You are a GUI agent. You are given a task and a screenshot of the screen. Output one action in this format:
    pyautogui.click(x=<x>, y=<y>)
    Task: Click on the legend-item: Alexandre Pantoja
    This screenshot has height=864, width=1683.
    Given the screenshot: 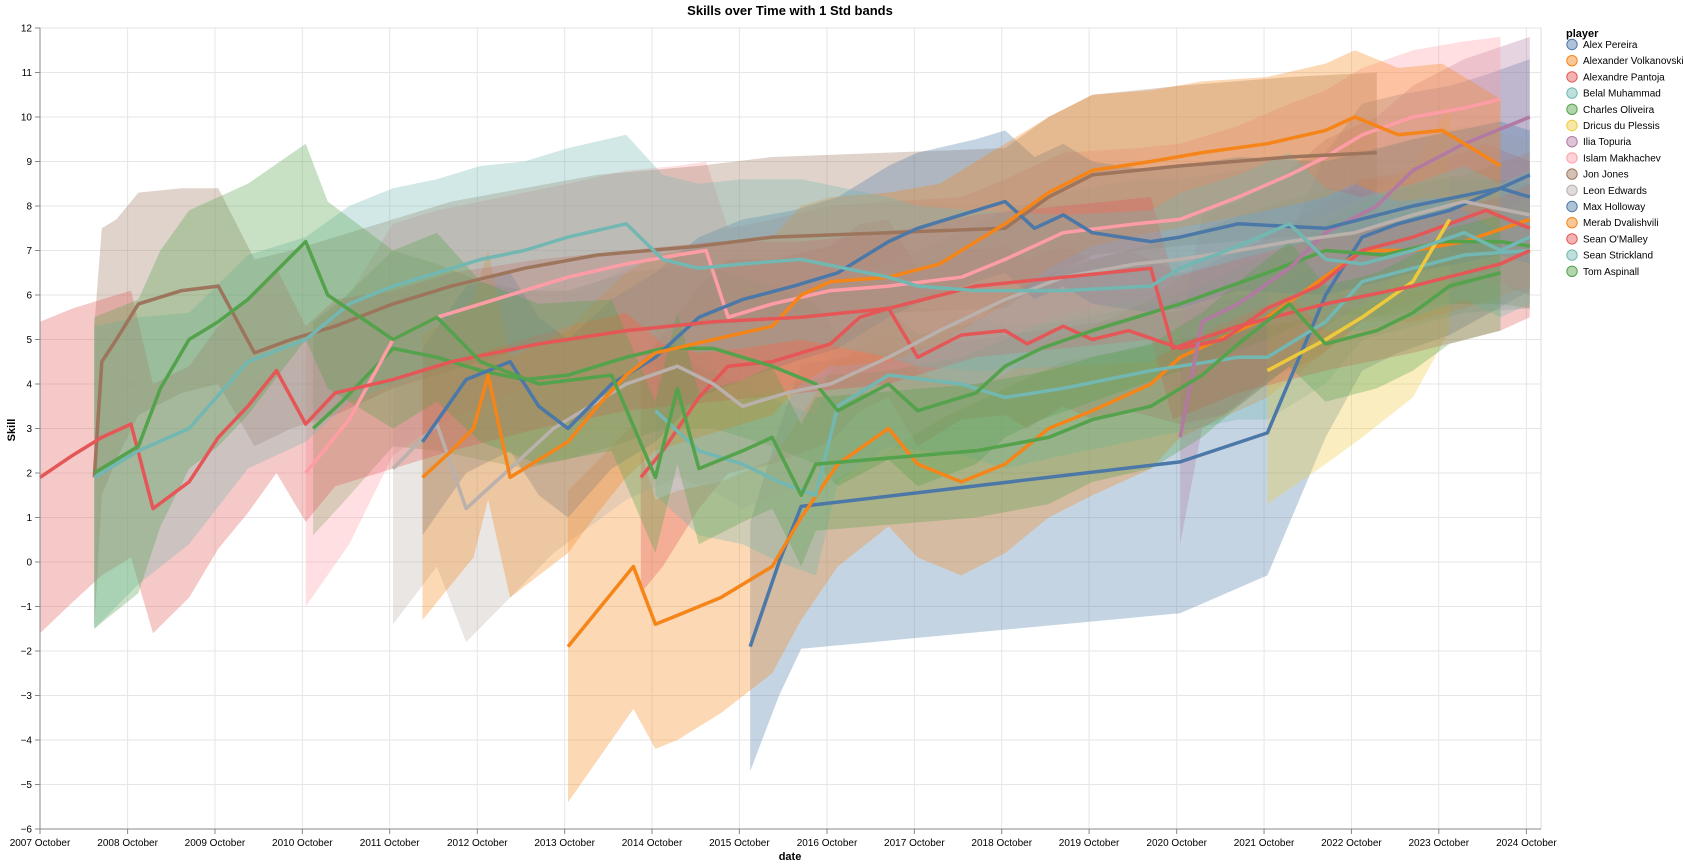 What is the action you would take?
    pyautogui.click(x=1615, y=77)
    